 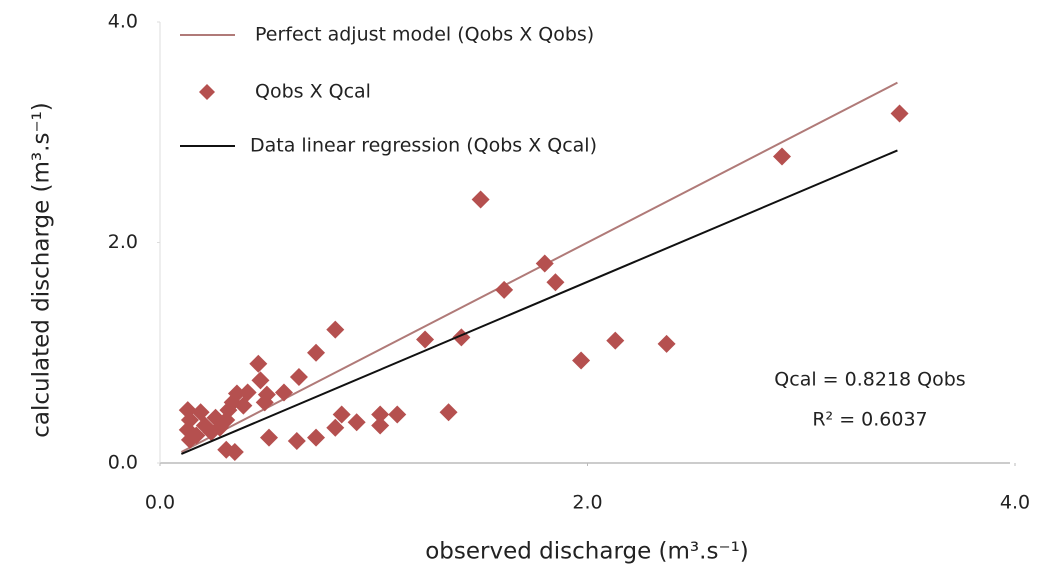 I want to click on y-tick-label: 4.0, so click(x=123, y=22).